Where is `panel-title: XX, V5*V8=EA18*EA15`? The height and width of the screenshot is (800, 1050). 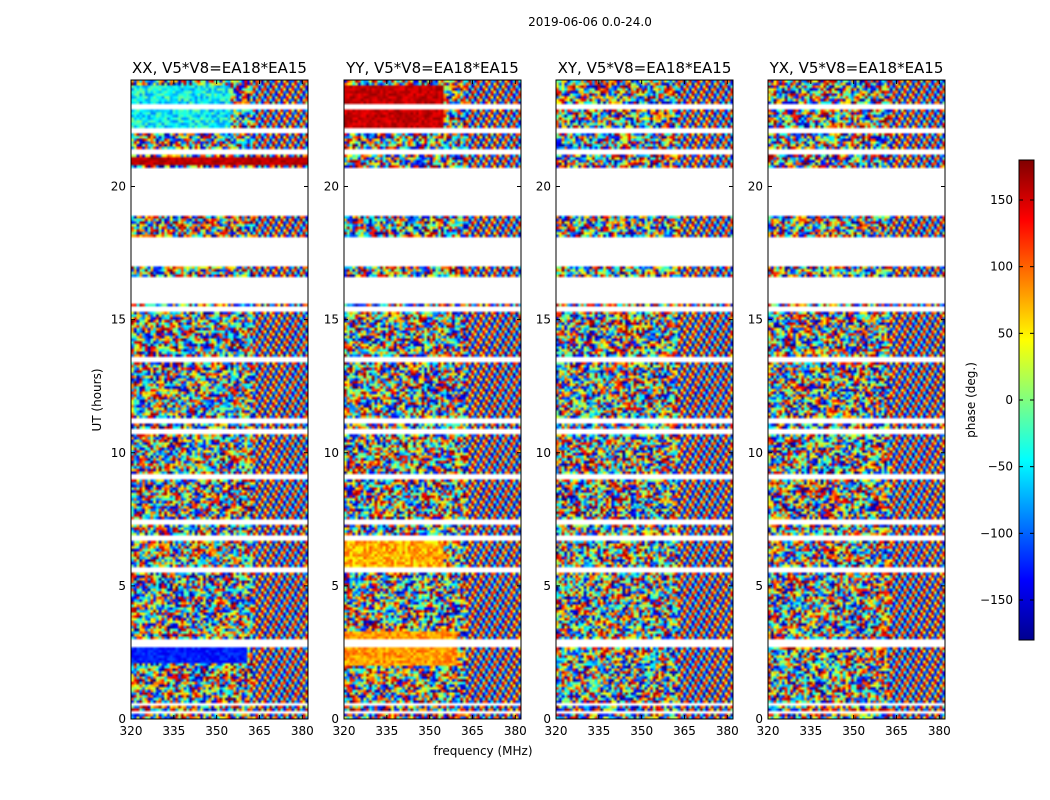
panel-title: XX, V5*V8=EA18*EA15 is located at coordinates (219, 68).